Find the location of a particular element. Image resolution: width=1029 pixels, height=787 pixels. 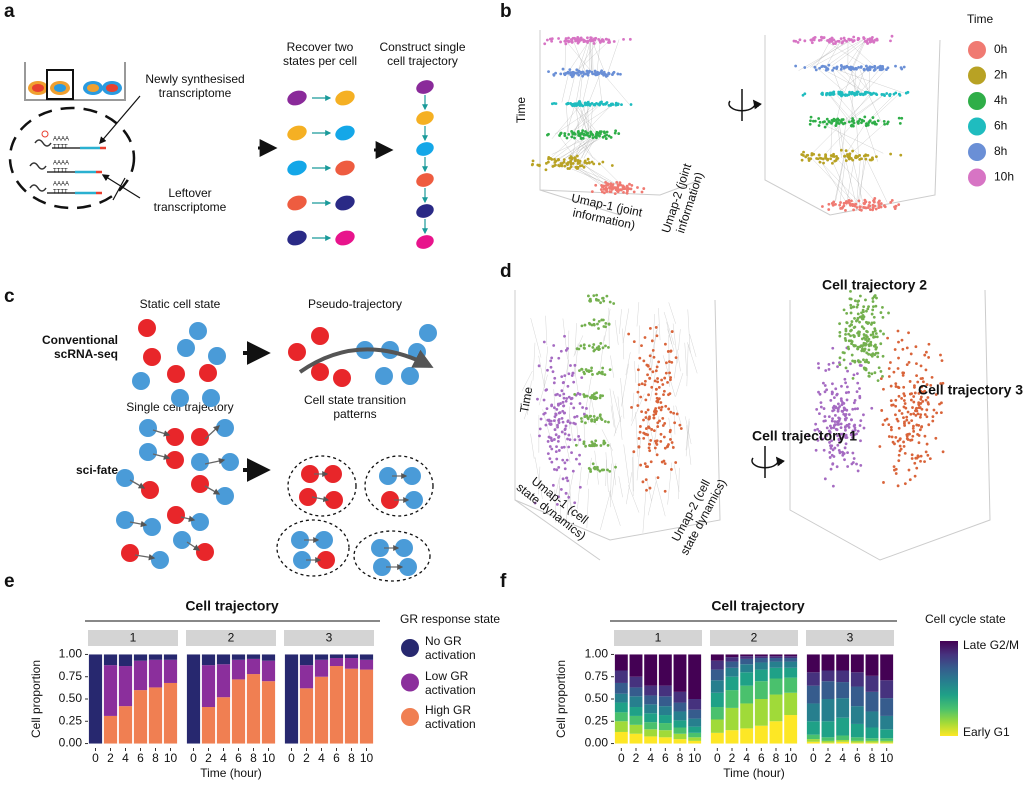

axis-label: Umap-2 (cell state dynamics) is located at coordinates (699, 517).